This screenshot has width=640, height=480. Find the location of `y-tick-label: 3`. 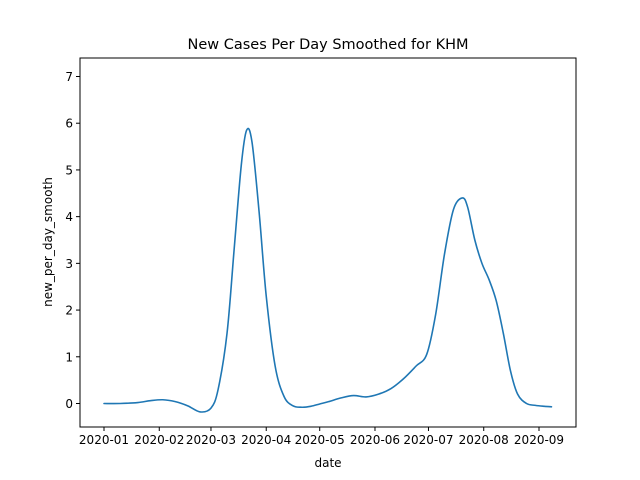

y-tick-label: 3 is located at coordinates (69, 264).